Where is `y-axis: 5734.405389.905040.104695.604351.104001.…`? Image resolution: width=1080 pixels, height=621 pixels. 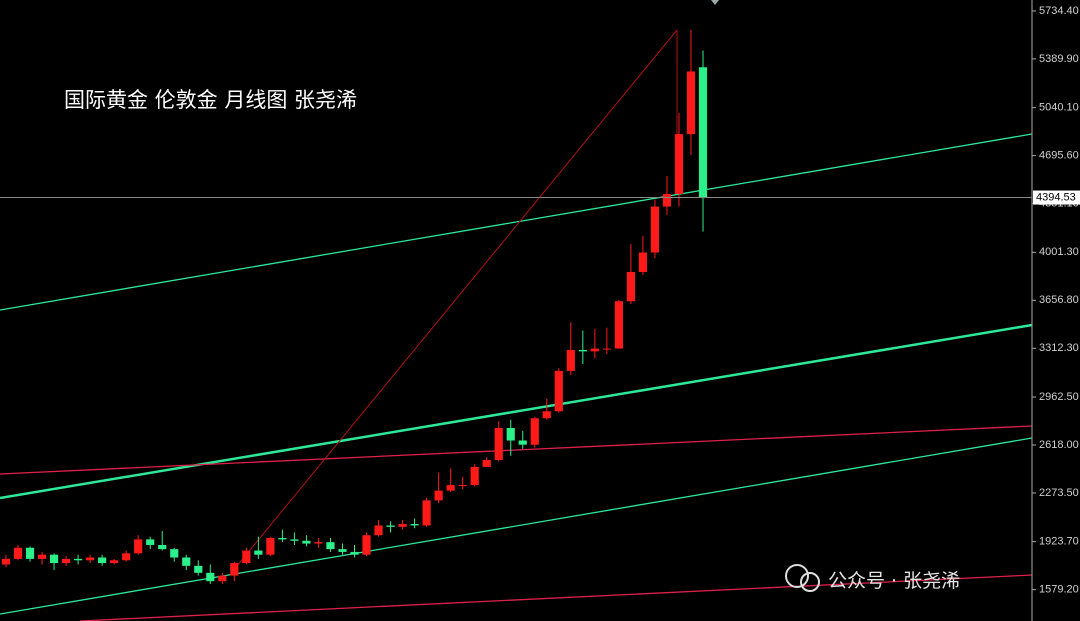 y-axis: 5734.405389.905040.104695.604351.104001.… is located at coordinates (1055, 300).